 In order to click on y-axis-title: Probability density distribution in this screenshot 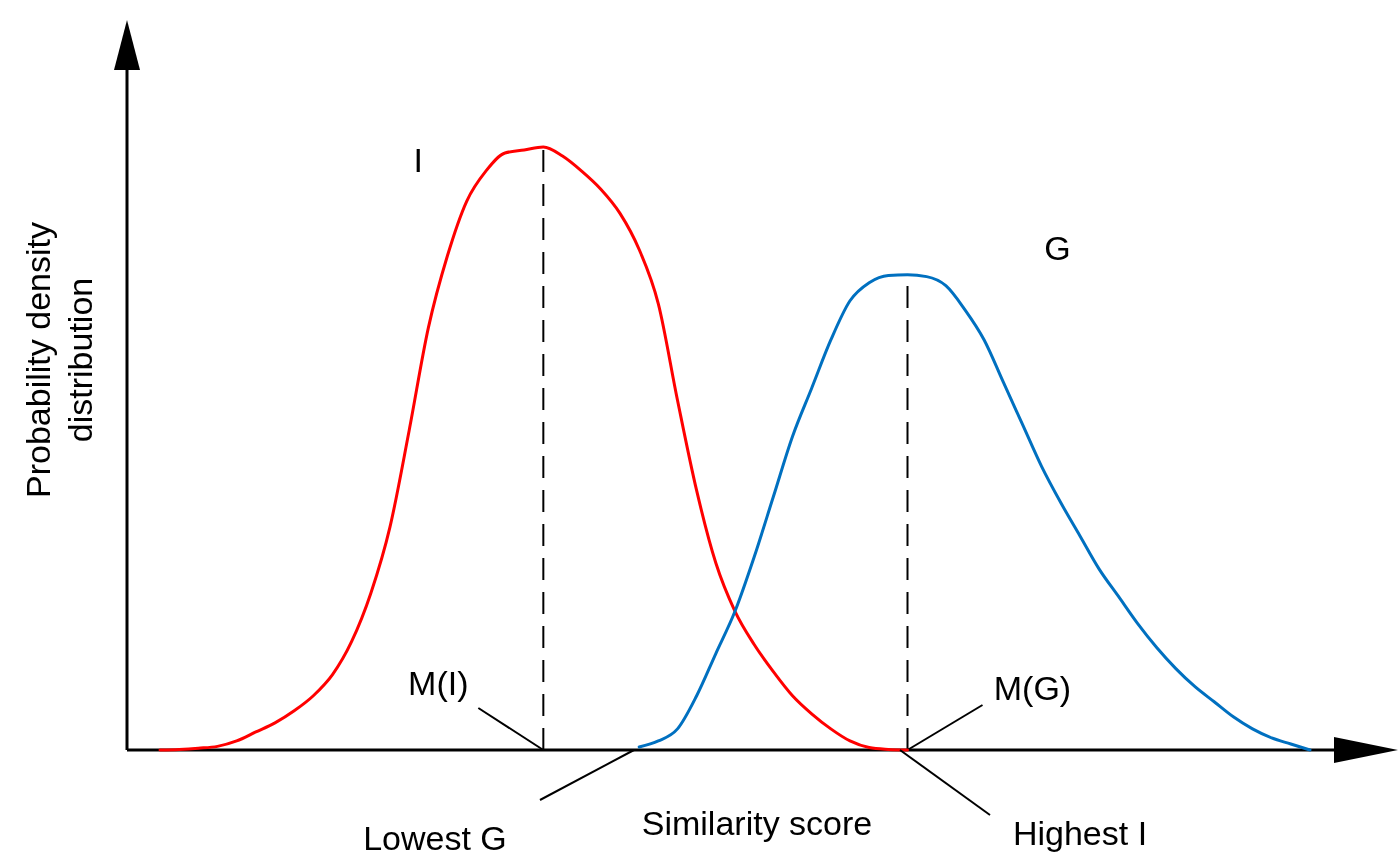, I will do `click(59, 360)`.